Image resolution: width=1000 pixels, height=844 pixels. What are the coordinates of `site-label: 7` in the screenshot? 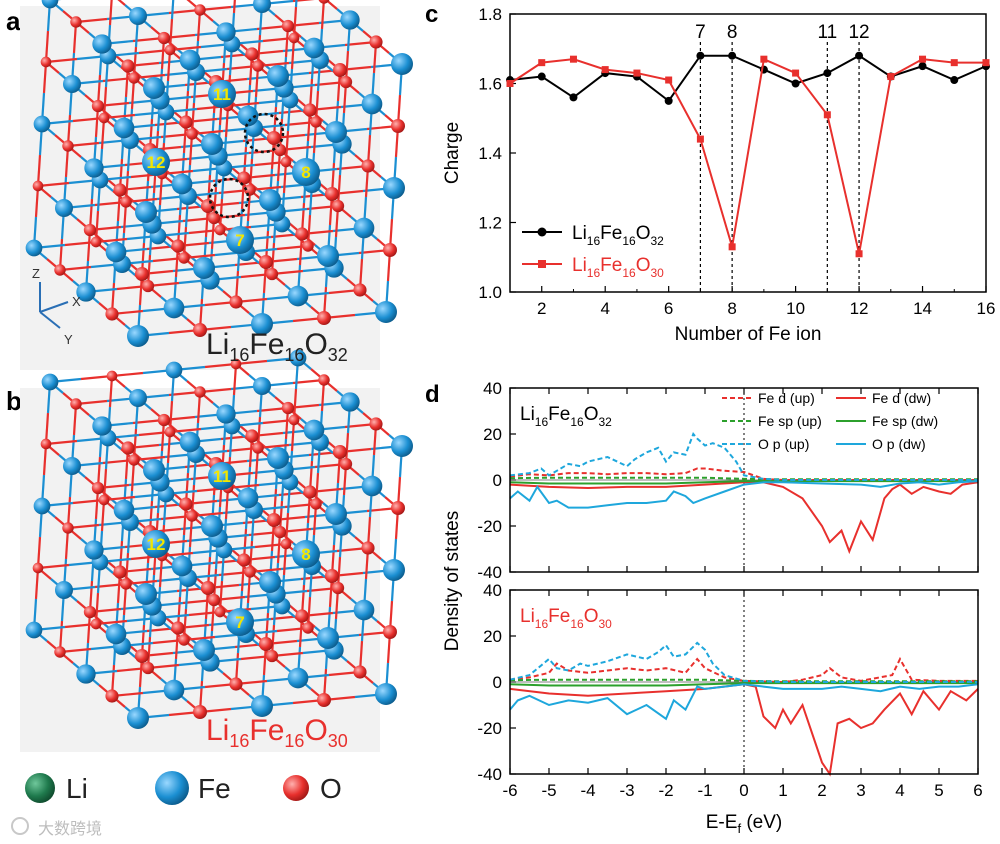 It's located at (239, 240).